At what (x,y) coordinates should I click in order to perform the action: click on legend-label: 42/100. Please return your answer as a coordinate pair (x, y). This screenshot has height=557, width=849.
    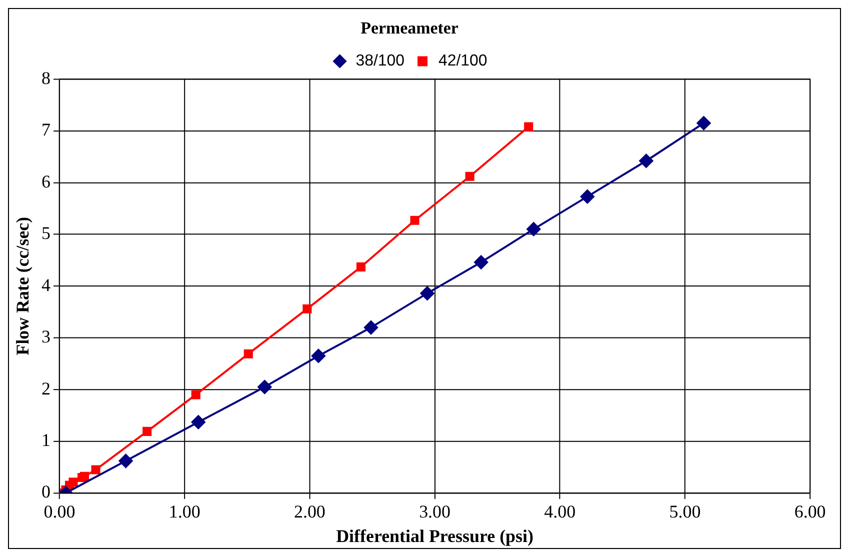
    Looking at the image, I should click on (463, 61).